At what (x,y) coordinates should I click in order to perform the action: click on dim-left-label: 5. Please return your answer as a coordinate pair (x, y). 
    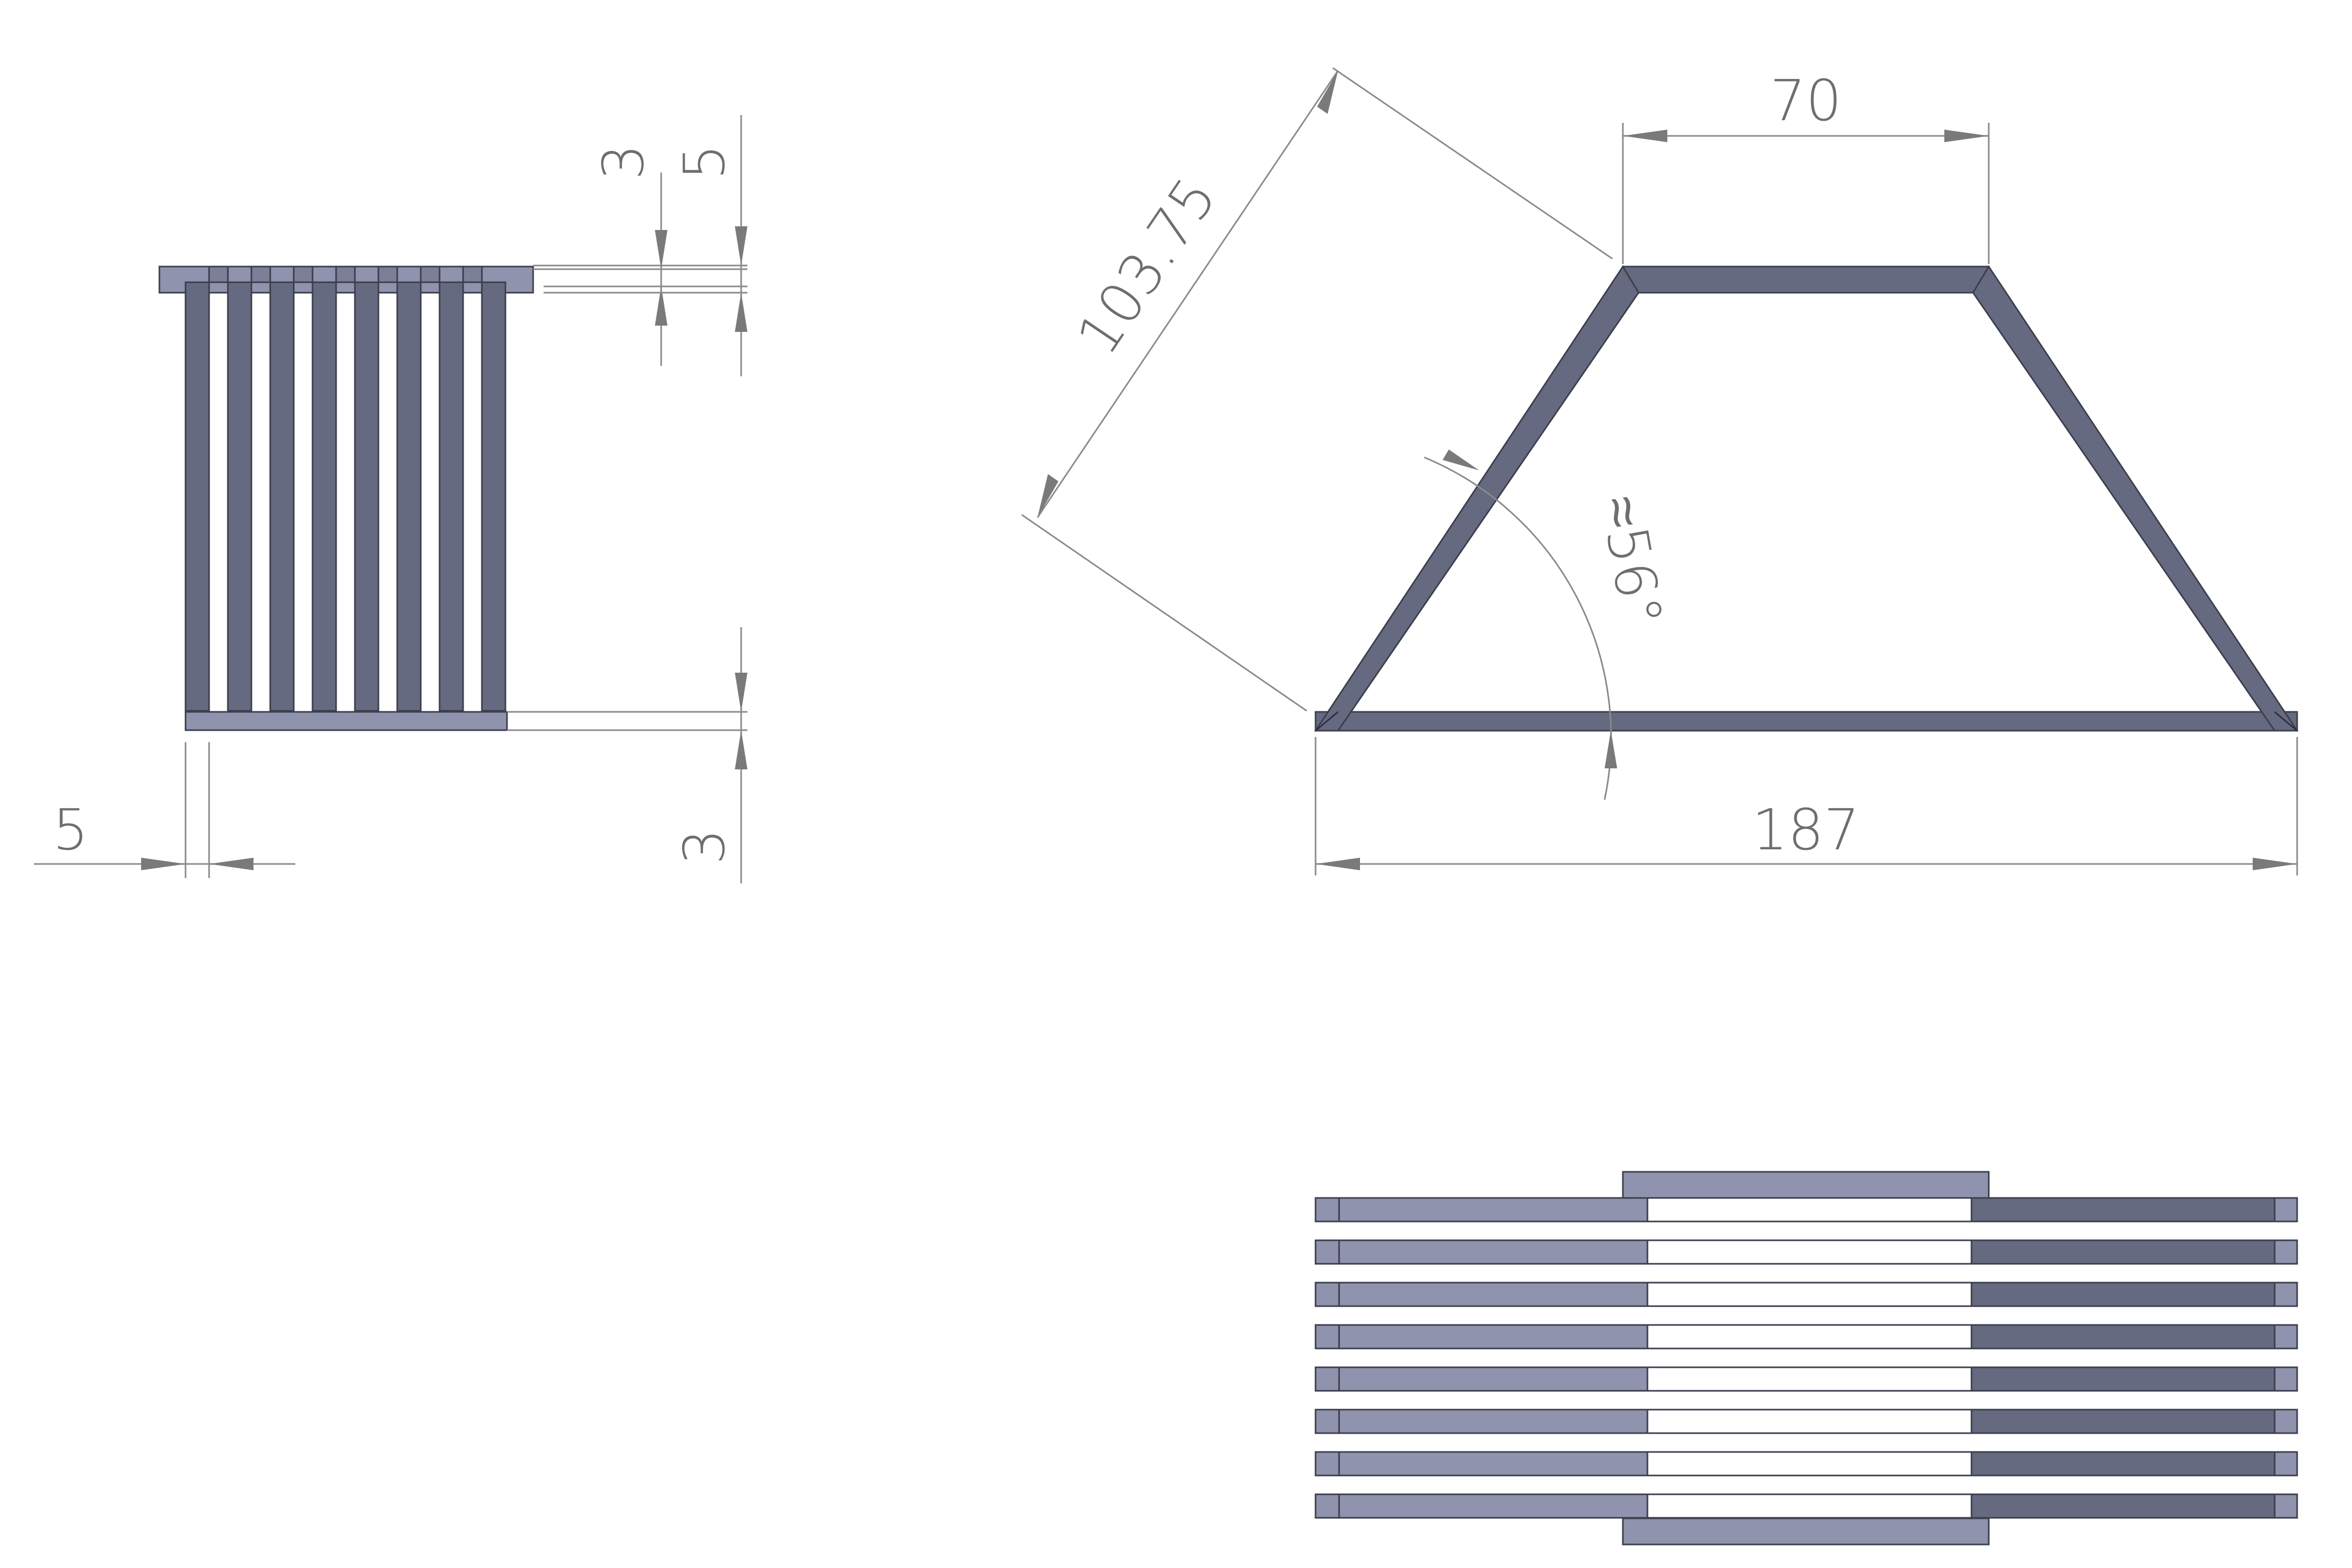
    Looking at the image, I should click on (71, 830).